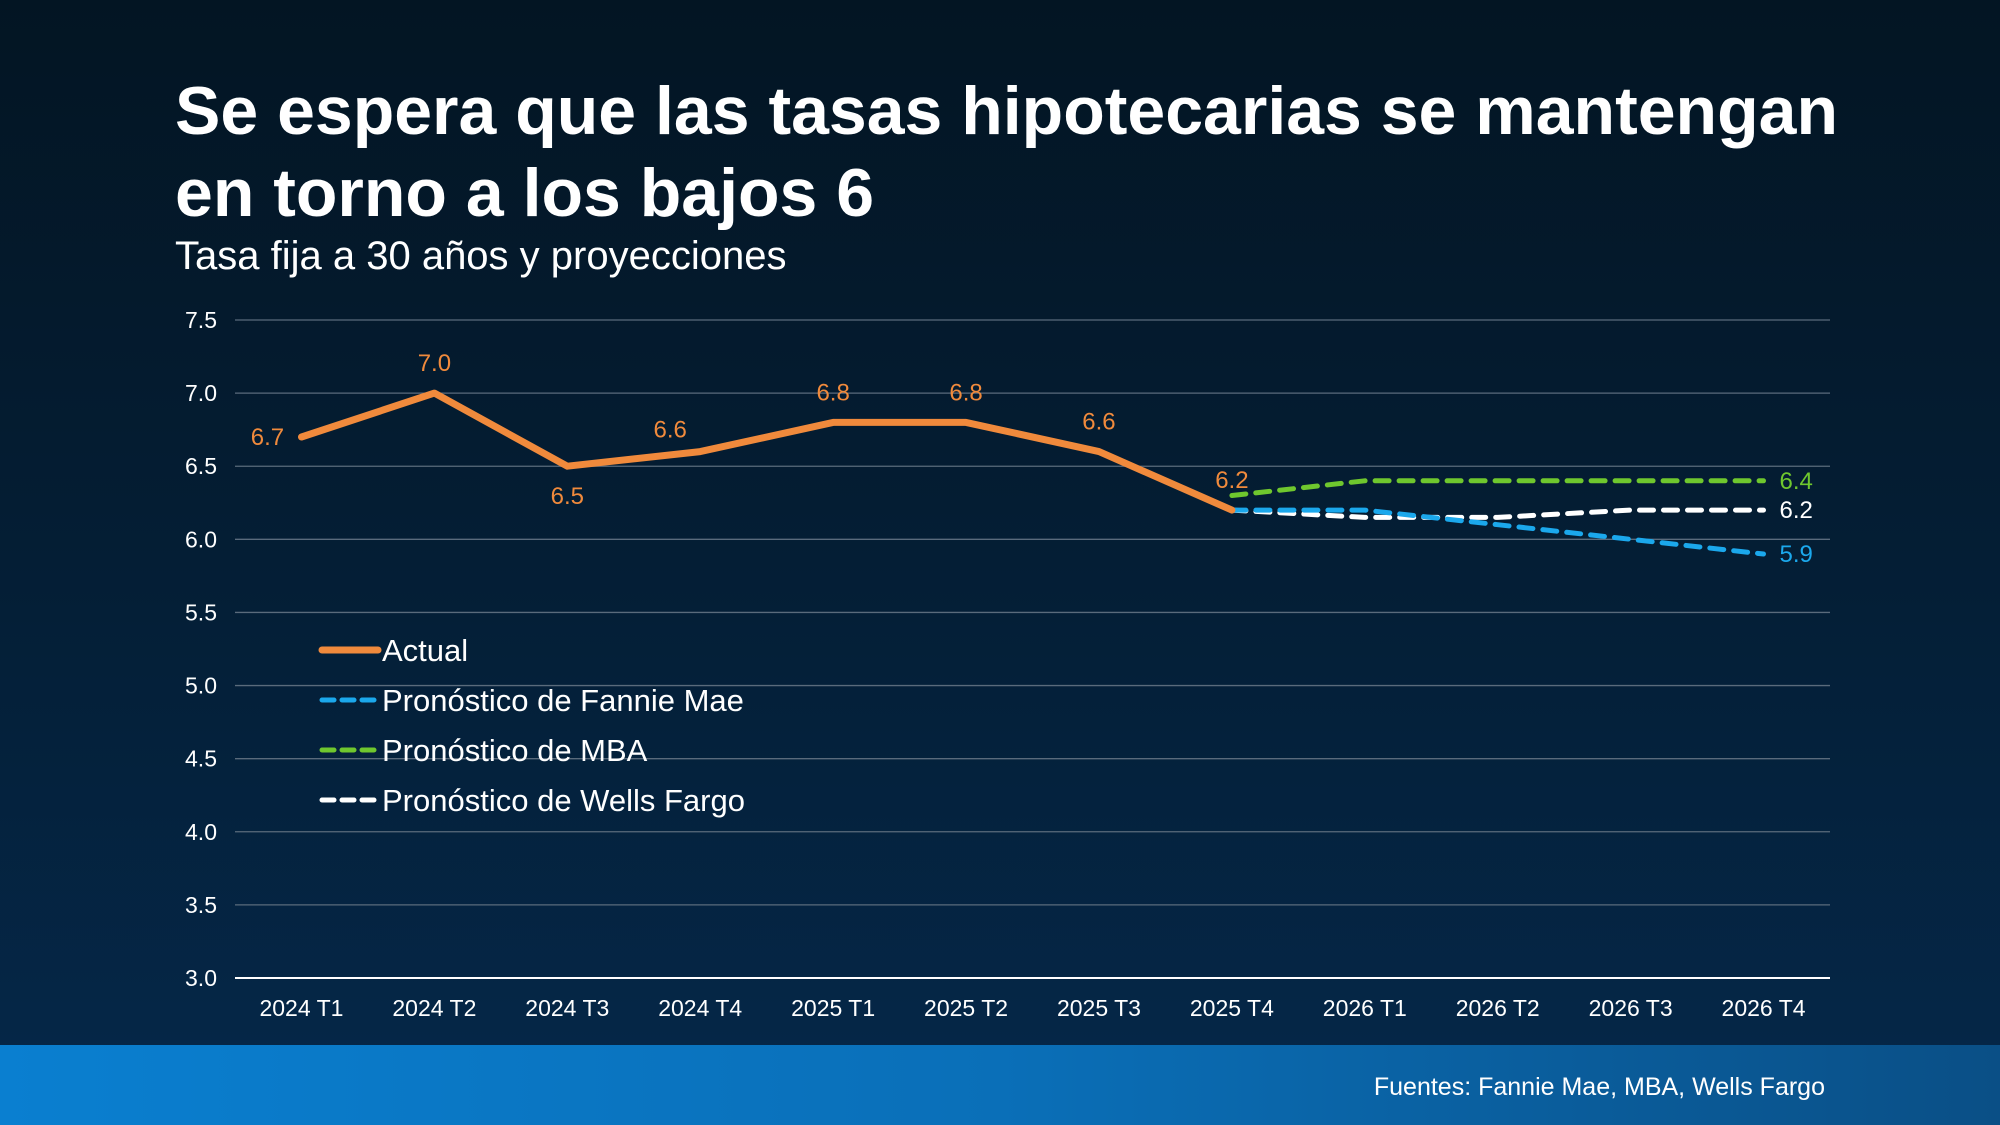 This screenshot has width=2000, height=1125. What do you see at coordinates (1232, 1008) in the screenshot?
I see `x-tick-label: 2025 T4` at bounding box center [1232, 1008].